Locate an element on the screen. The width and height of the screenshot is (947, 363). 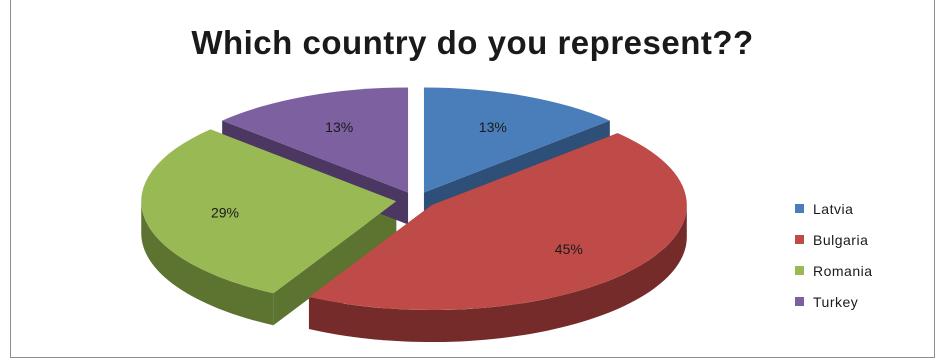
legend-label: Romania is located at coordinates (843, 270).